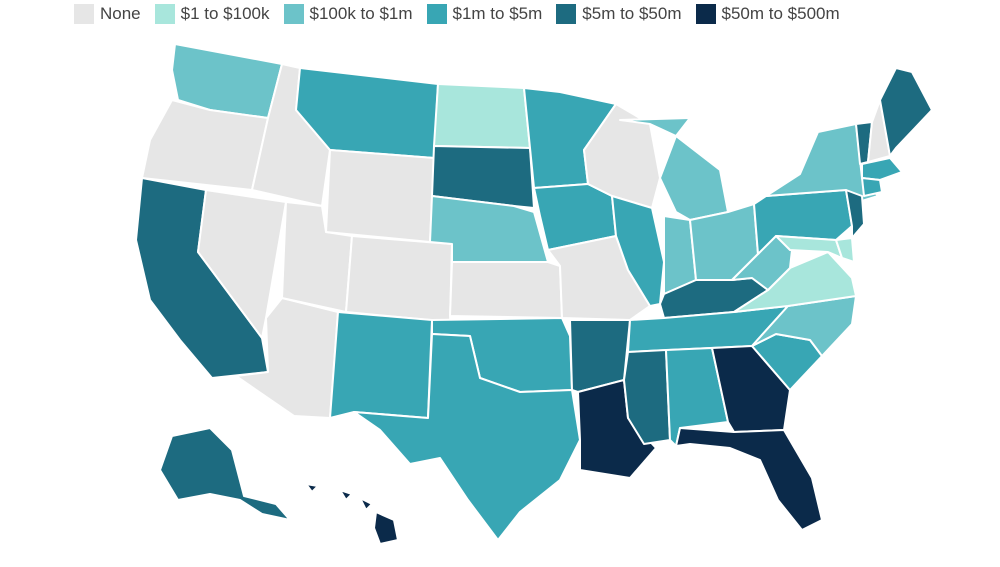 This screenshot has height=567, width=1000. I want to click on state-NM, so click(381, 365).